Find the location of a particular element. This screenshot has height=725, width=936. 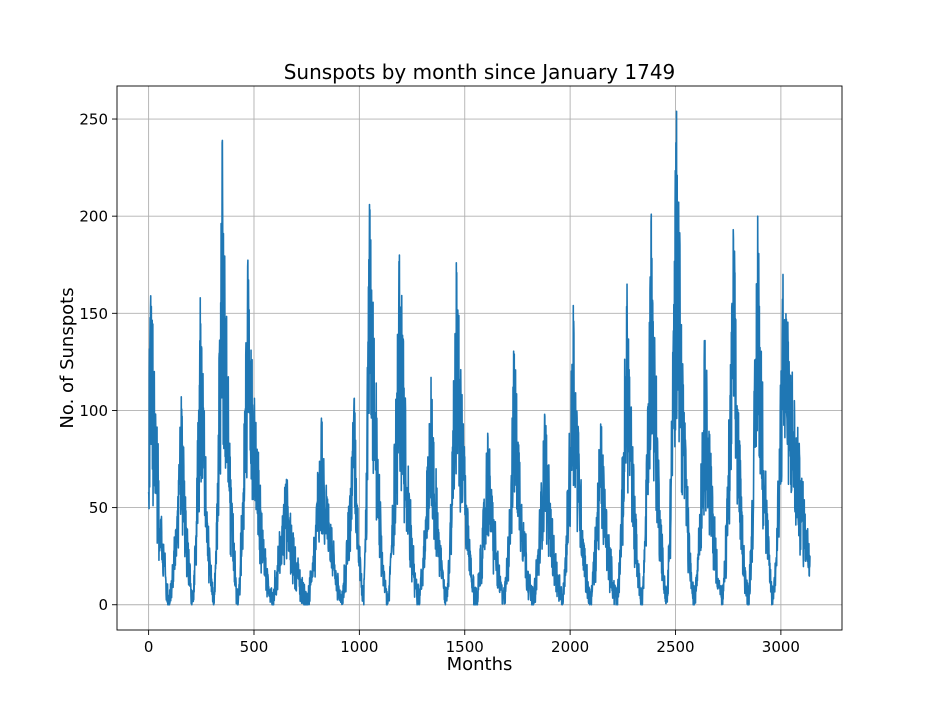

y-tick-label: 250 is located at coordinates (93, 120).